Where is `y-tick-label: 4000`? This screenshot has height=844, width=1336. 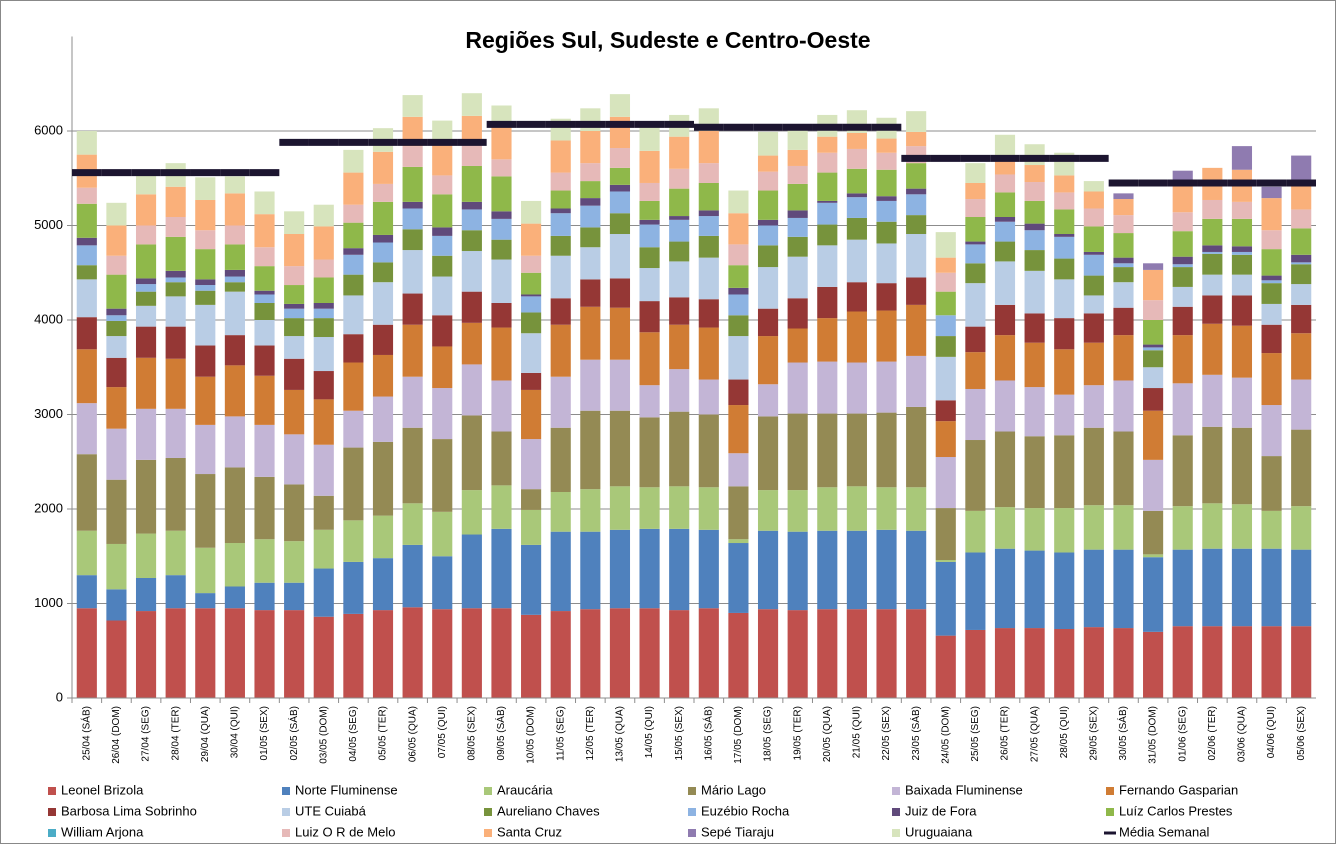
y-tick-label: 4000 is located at coordinates (48, 318).